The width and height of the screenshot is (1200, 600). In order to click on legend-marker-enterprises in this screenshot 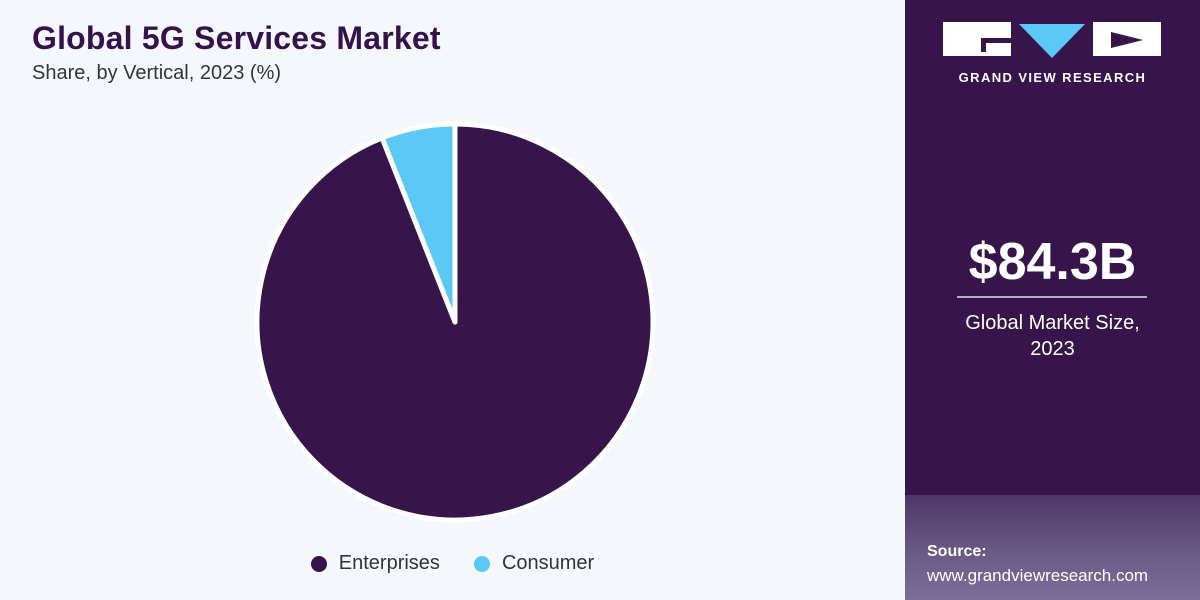, I will do `click(318, 563)`.